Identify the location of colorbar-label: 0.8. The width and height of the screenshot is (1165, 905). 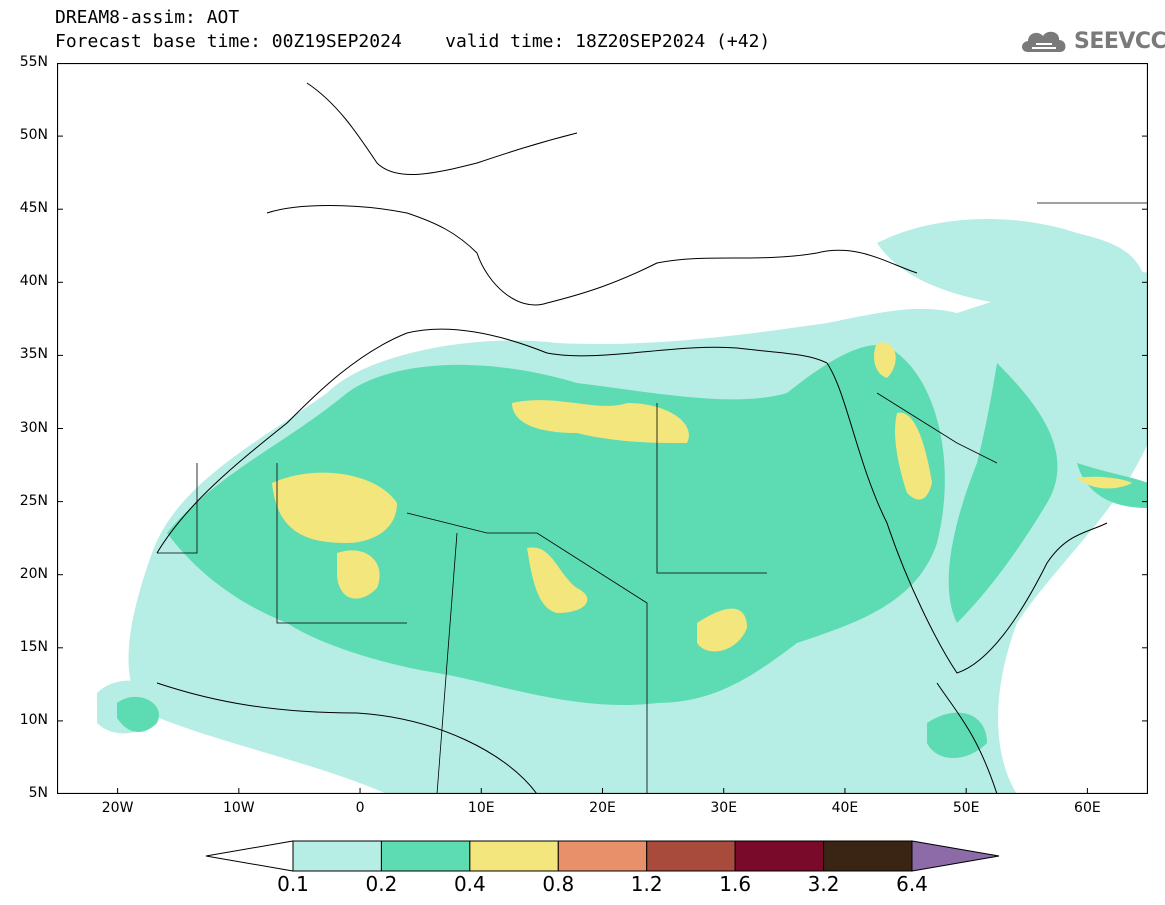
(558, 884).